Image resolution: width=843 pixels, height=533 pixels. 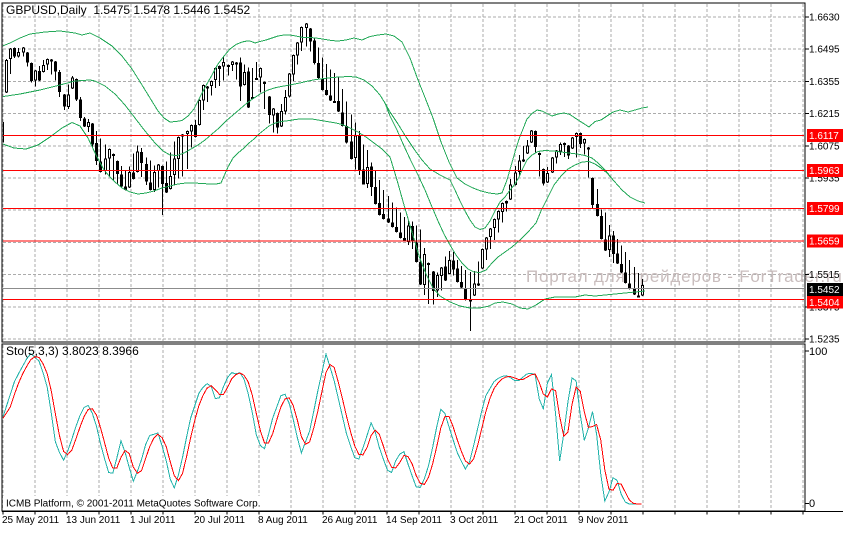 What do you see at coordinates (824, 114) in the screenshot?
I see `svg-text: 1.6215` at bounding box center [824, 114].